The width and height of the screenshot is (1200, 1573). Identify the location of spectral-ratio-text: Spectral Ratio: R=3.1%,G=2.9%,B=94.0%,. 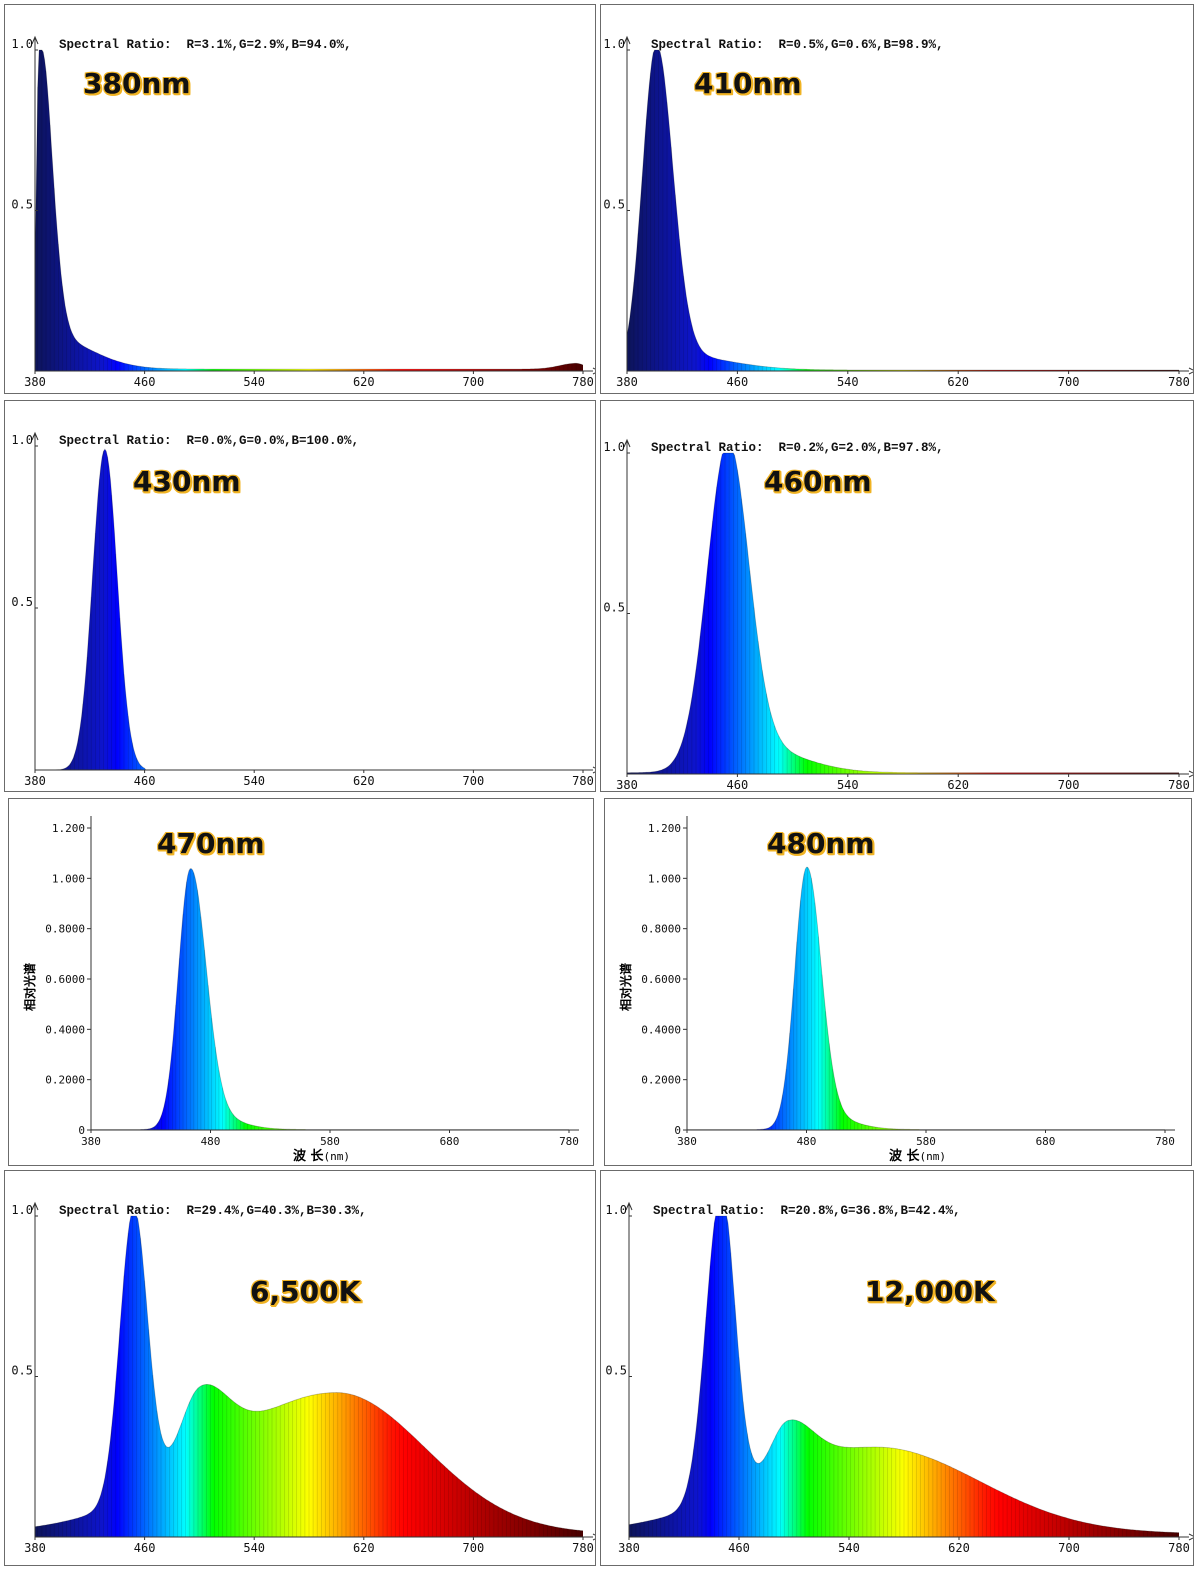
(205, 45).